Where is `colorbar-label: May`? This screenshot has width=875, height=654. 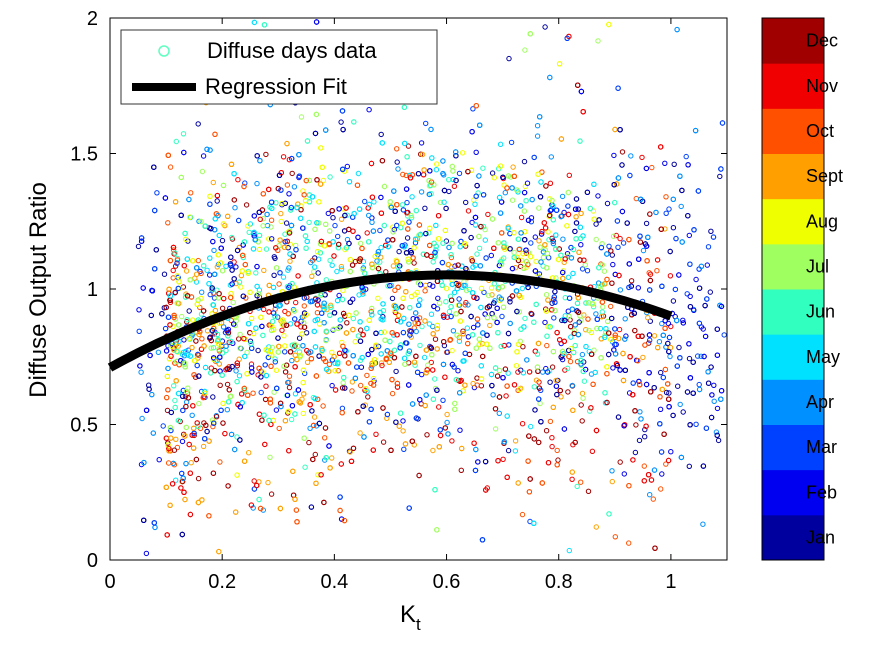 colorbar-label: May is located at coordinates (823, 357).